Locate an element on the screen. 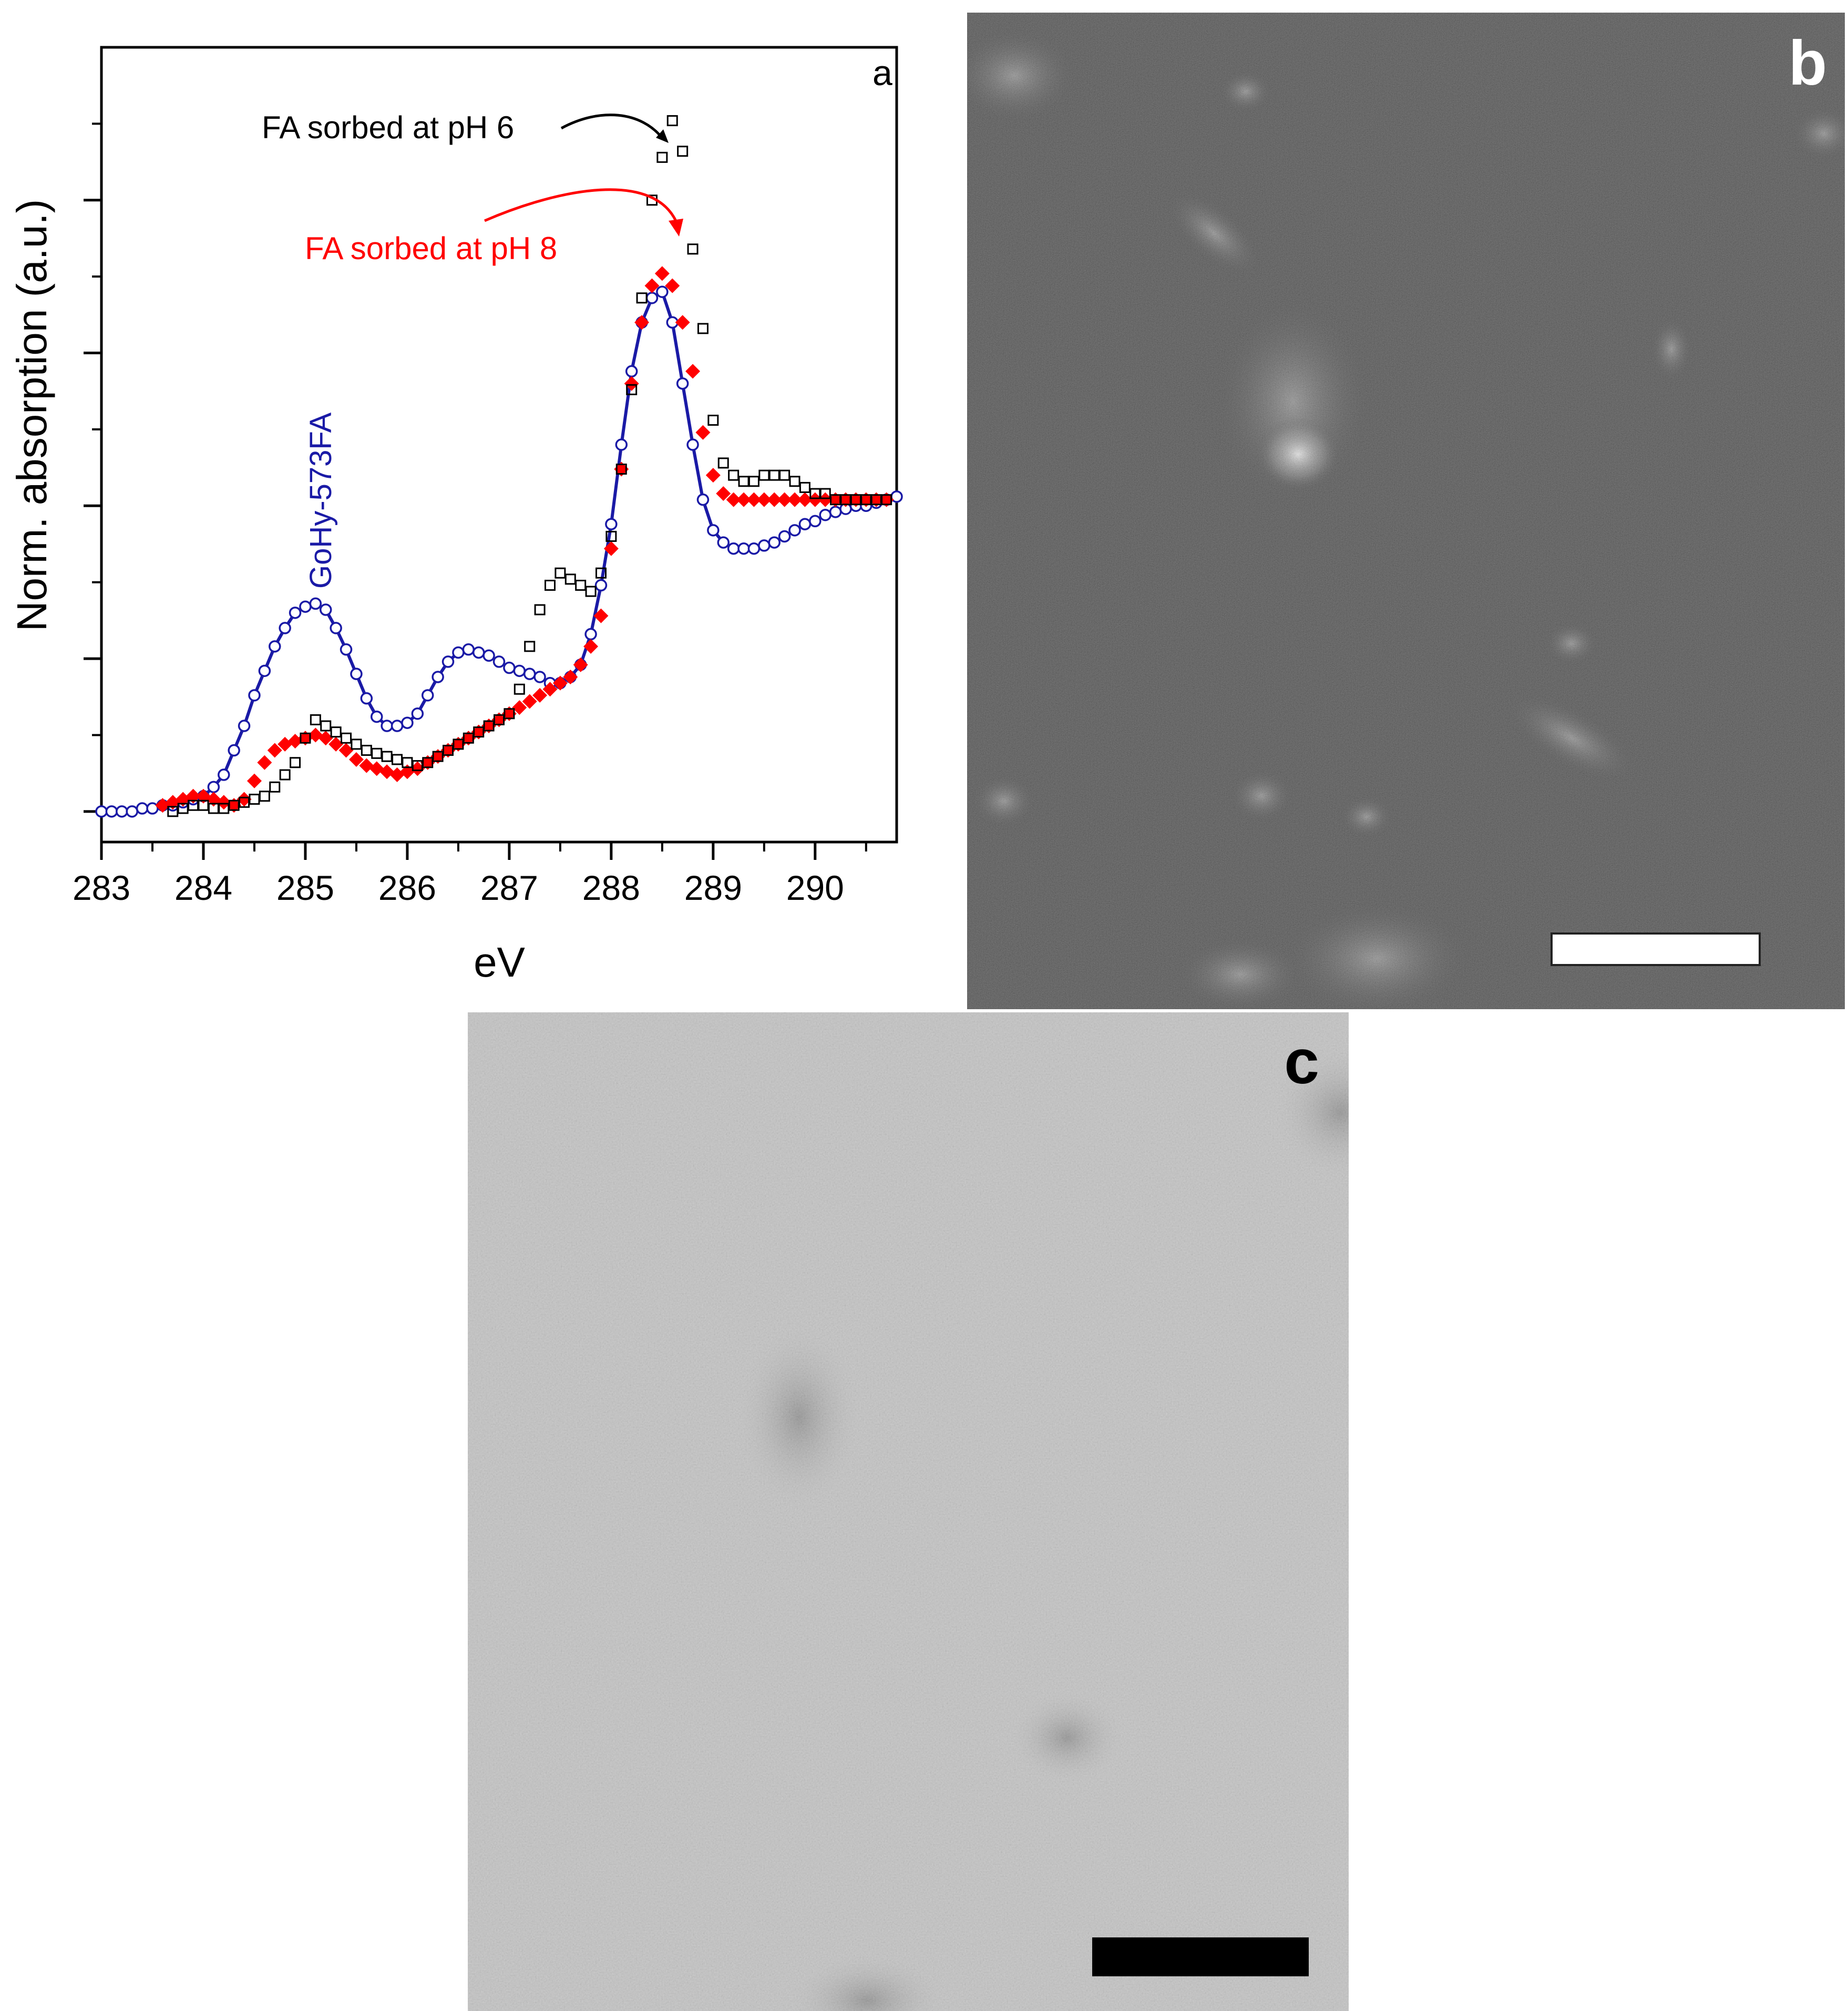 This screenshot has width=1848, height=2011. x-axis-label: eV is located at coordinates (500, 963).